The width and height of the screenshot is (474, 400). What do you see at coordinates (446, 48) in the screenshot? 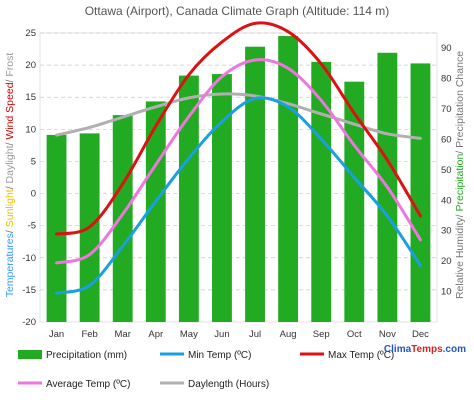
I see `right-tick-label: 90` at bounding box center [446, 48].